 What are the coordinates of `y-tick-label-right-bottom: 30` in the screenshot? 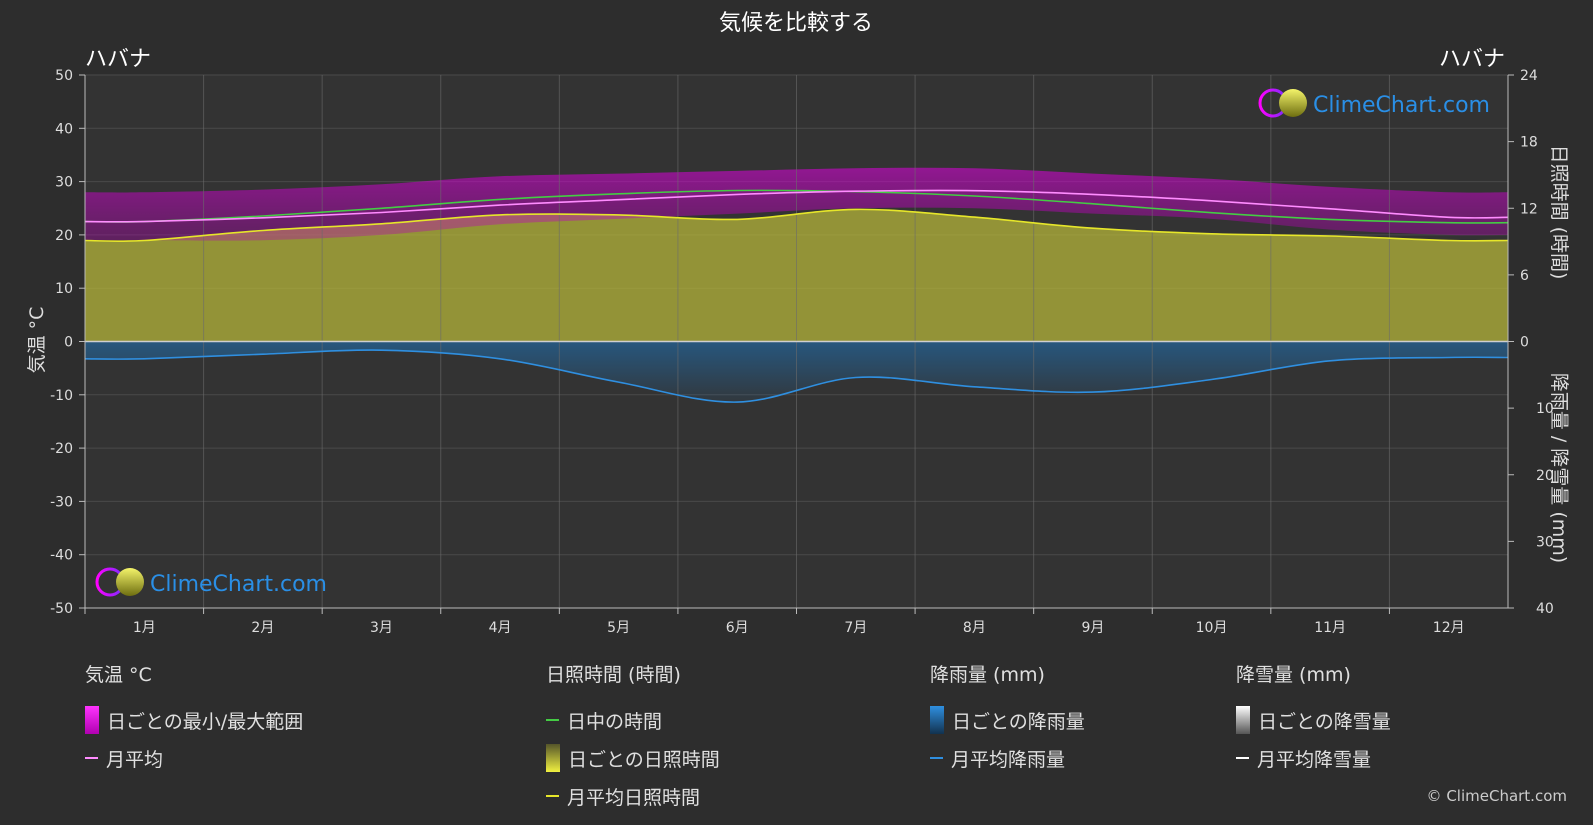 It's located at (1545, 542).